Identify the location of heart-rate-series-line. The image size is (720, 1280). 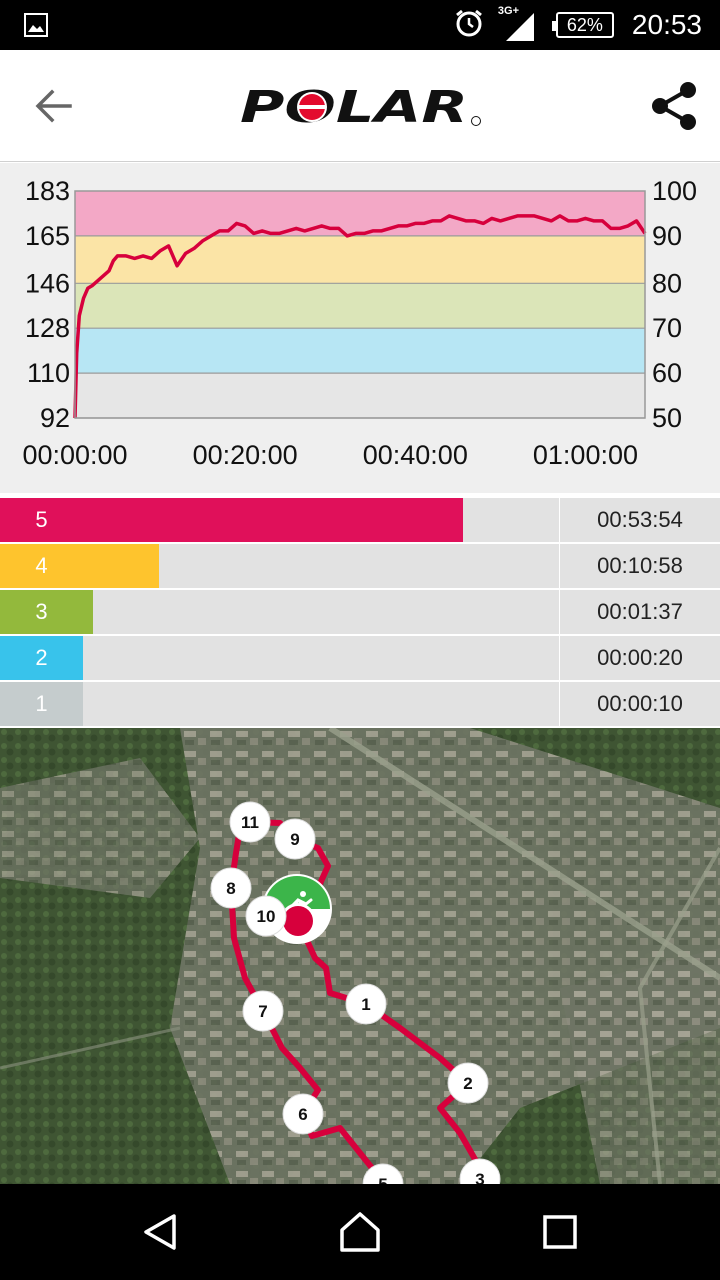
(360, 316).